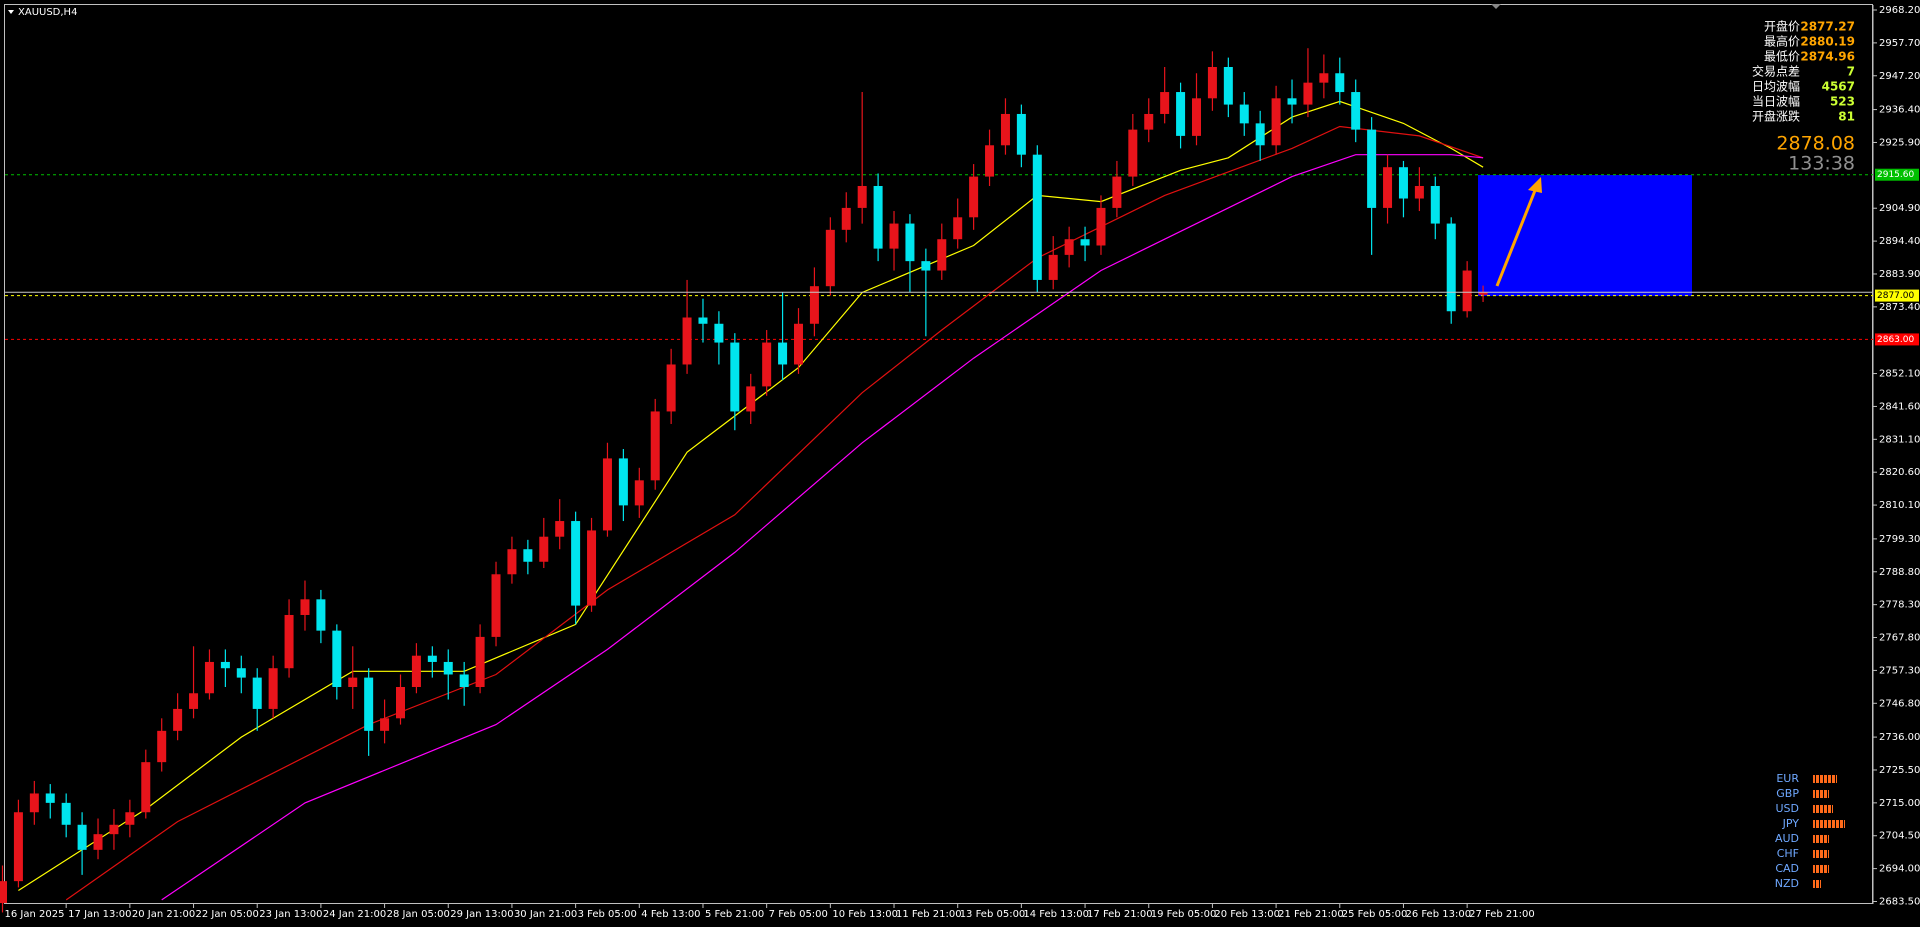 This screenshot has height=927, width=1920. What do you see at coordinates (1535, 185) in the screenshot?
I see `arrow-head` at bounding box center [1535, 185].